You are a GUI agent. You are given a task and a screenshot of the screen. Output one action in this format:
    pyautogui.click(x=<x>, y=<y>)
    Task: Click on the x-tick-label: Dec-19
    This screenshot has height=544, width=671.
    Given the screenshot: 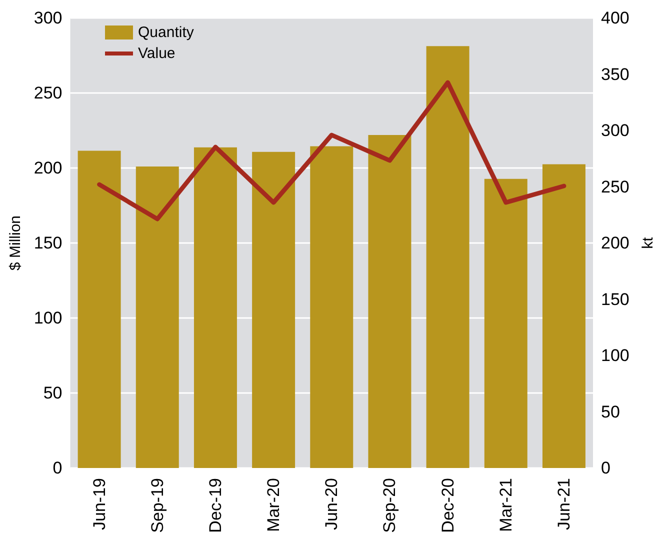 What is the action you would take?
    pyautogui.click(x=215, y=505)
    